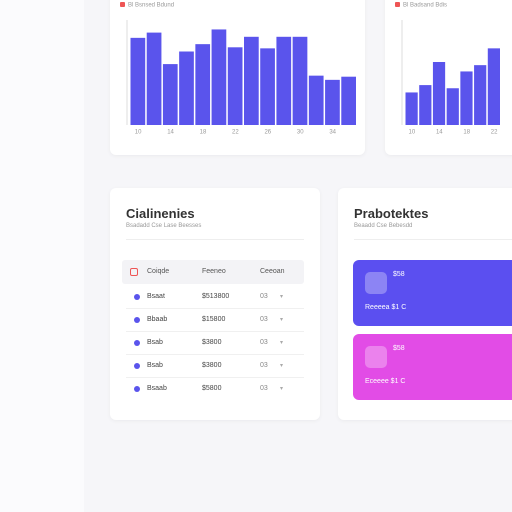 Image resolution: width=512 pixels, height=512 pixels. Describe the element at coordinates (432, 367) in the screenshot. I see `product-card: $58 Eceeee $1 C` at that location.